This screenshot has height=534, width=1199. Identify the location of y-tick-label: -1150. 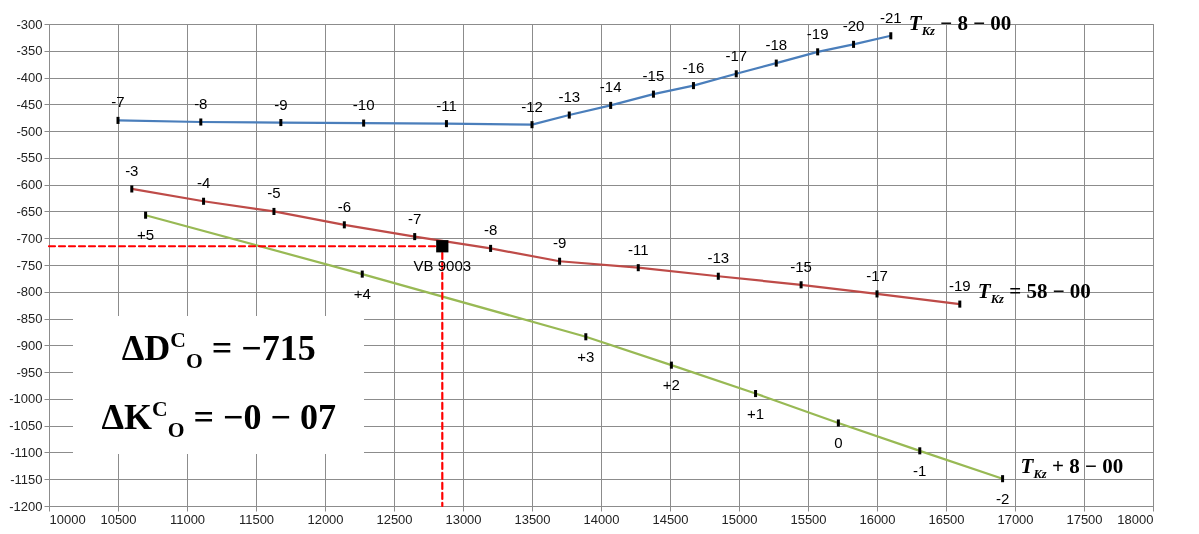
(26, 479).